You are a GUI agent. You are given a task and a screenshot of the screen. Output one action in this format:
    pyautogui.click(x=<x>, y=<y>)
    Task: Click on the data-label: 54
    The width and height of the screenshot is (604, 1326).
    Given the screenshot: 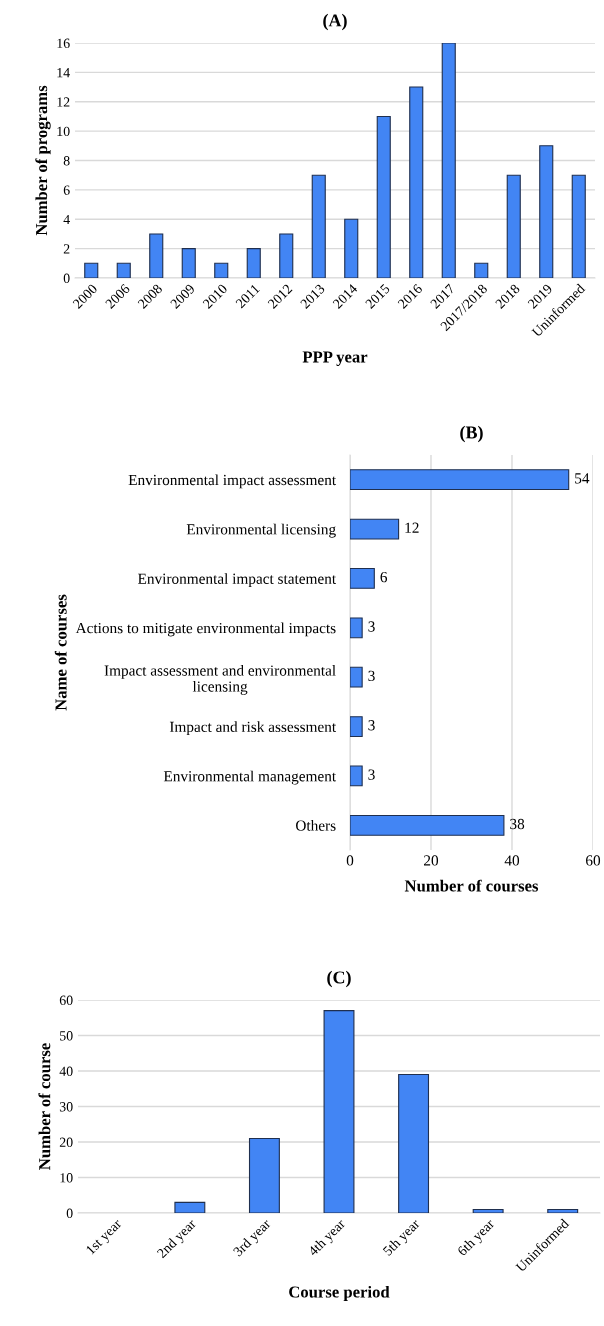 What is the action you would take?
    pyautogui.click(x=582, y=478)
    